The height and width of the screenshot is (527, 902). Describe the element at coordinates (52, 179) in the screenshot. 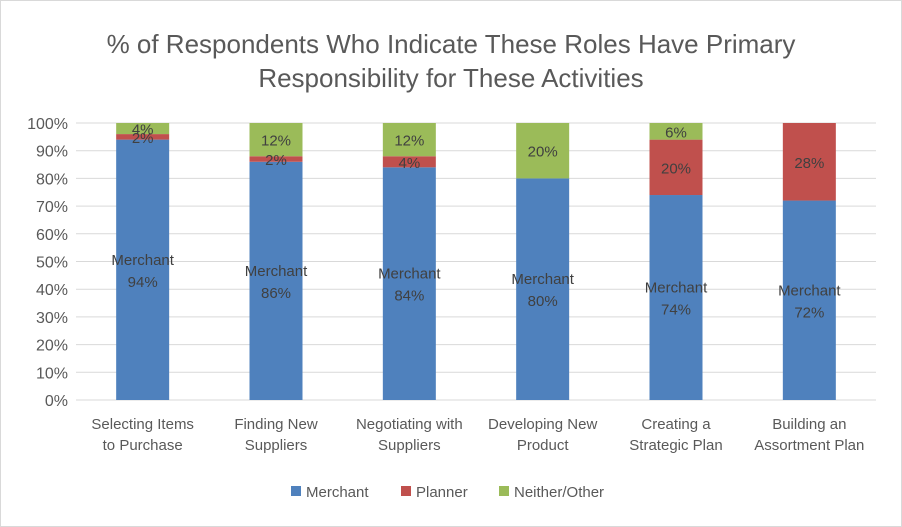

I see `y-tick-label: 80%` at that location.